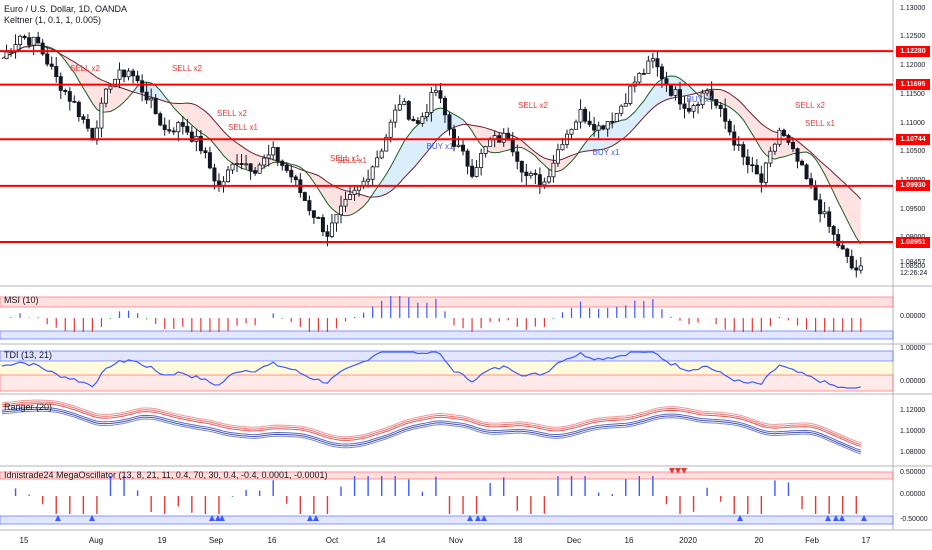 Image resolution: width=932 pixels, height=550 pixels. Describe the element at coordinates (913, 381) in the screenshot. I see `tdi-tick-label: 0.00000` at that location.